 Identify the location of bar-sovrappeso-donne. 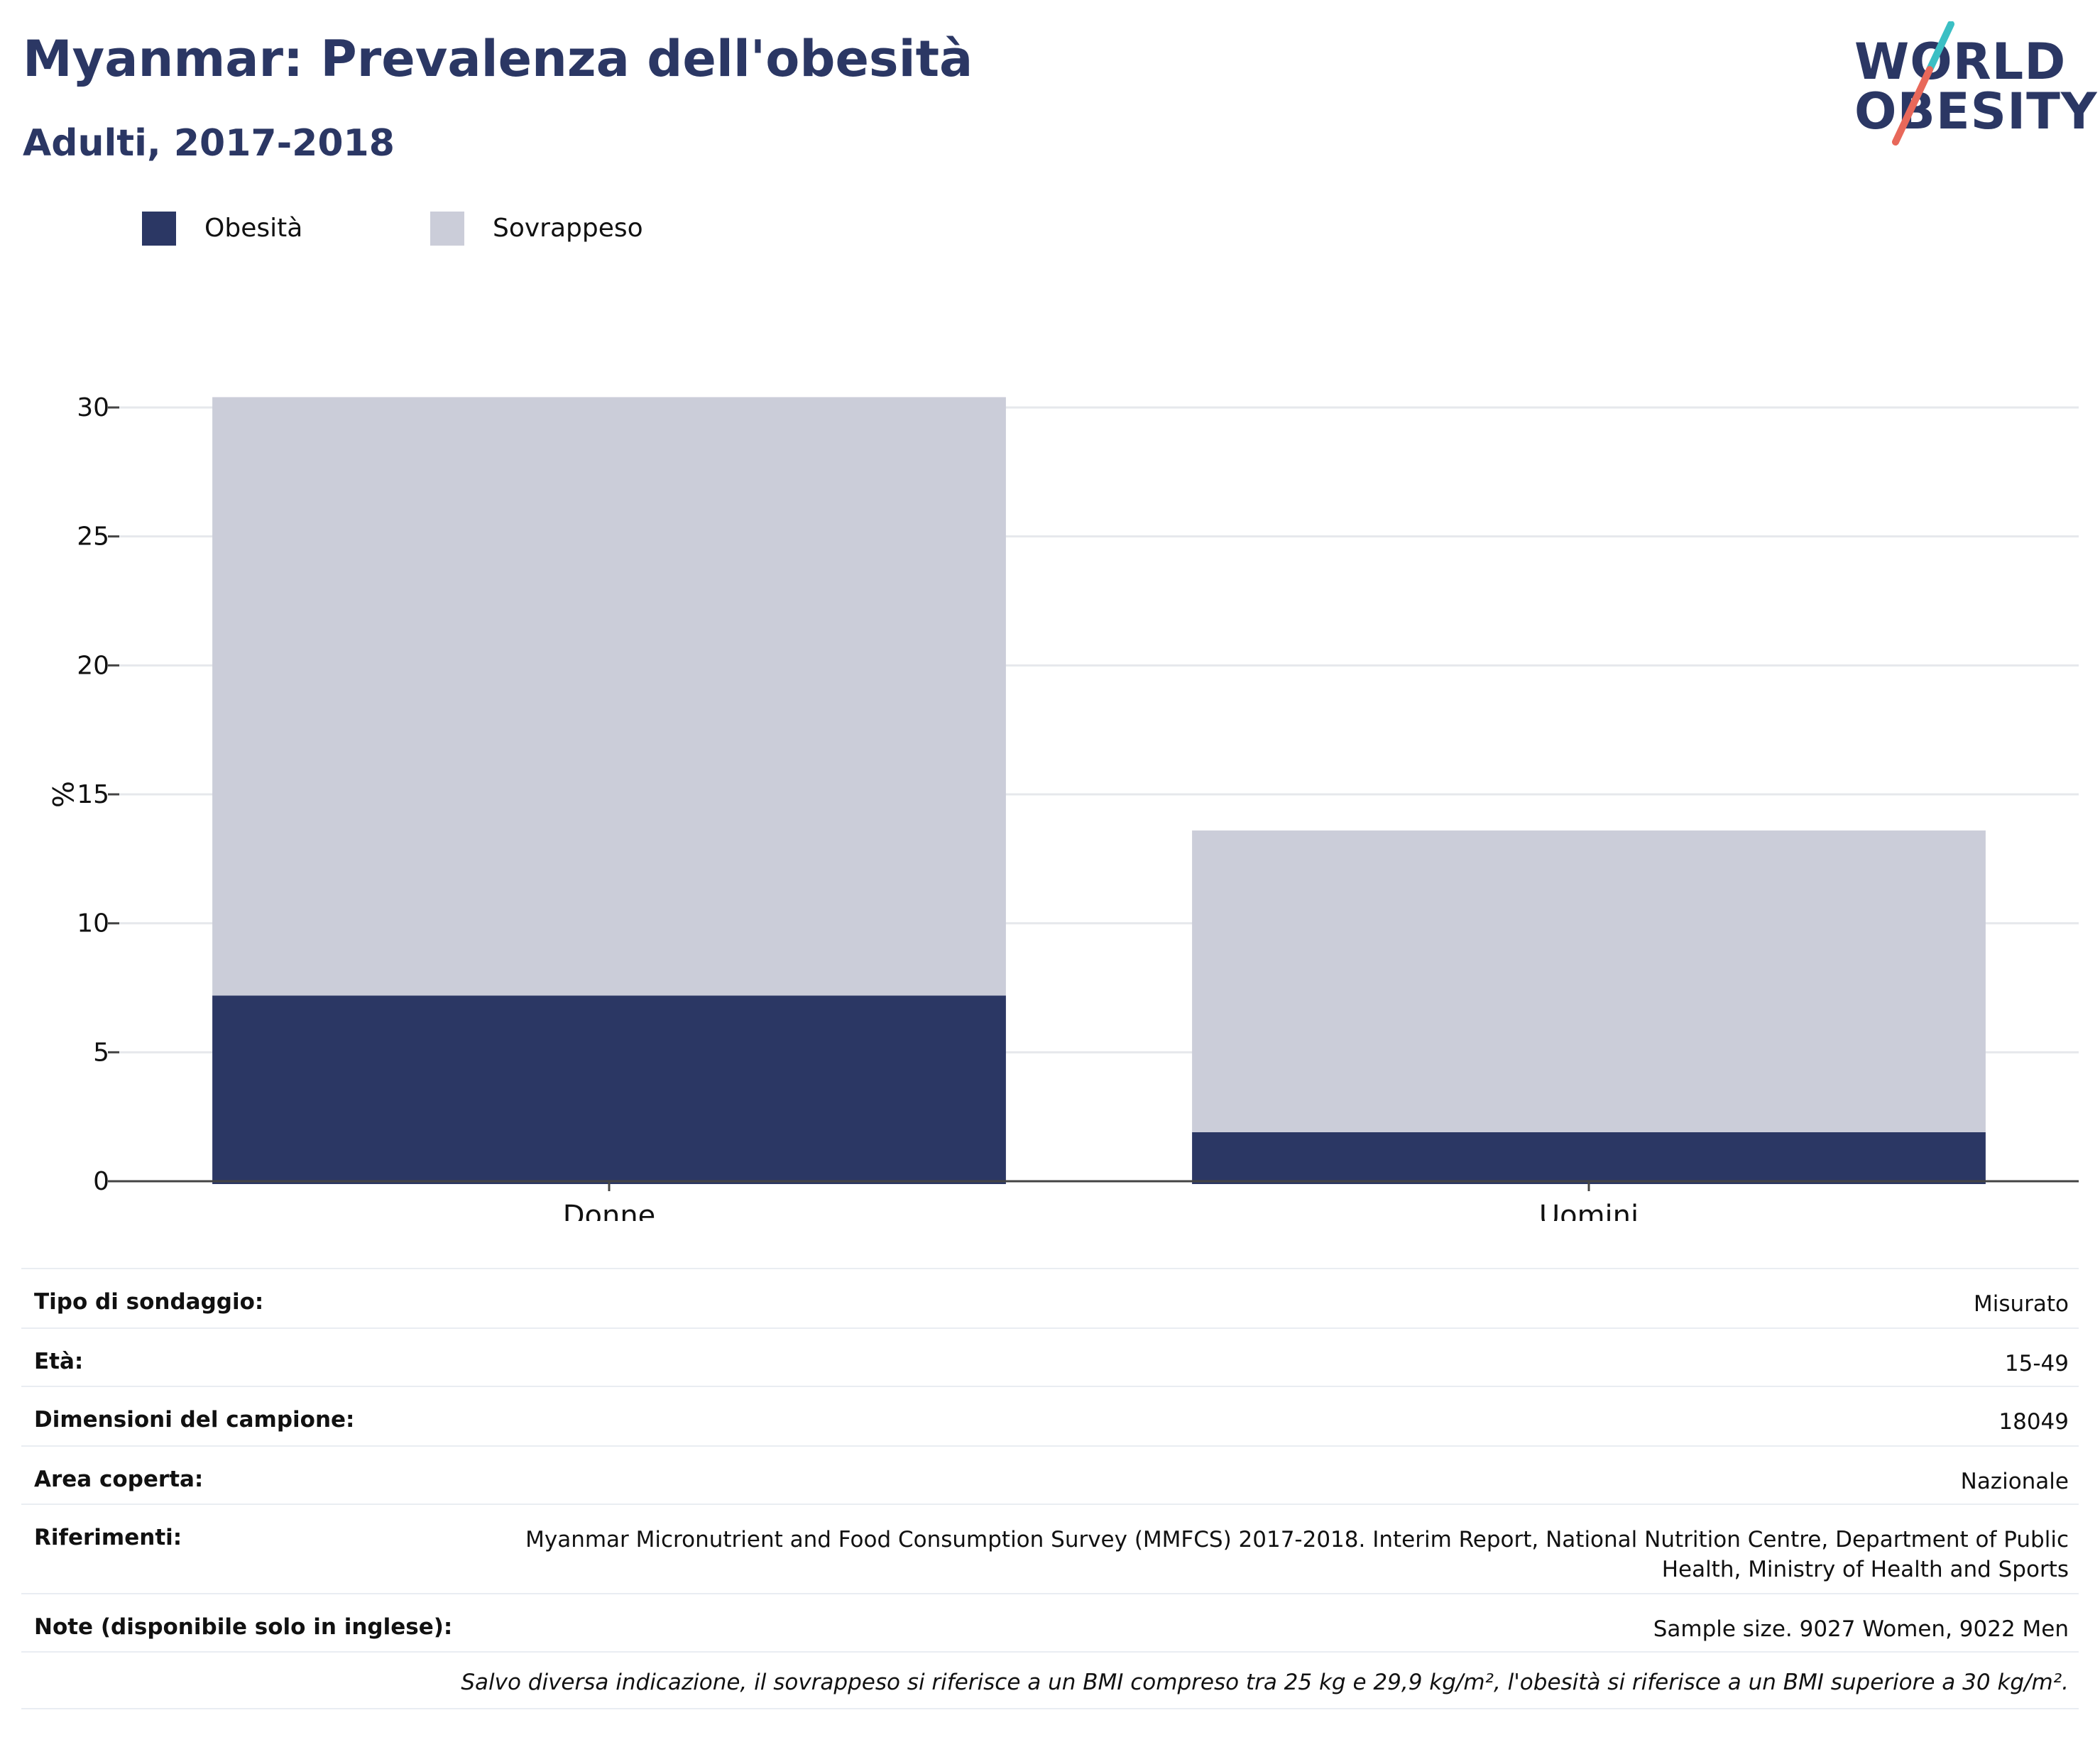
(609, 696).